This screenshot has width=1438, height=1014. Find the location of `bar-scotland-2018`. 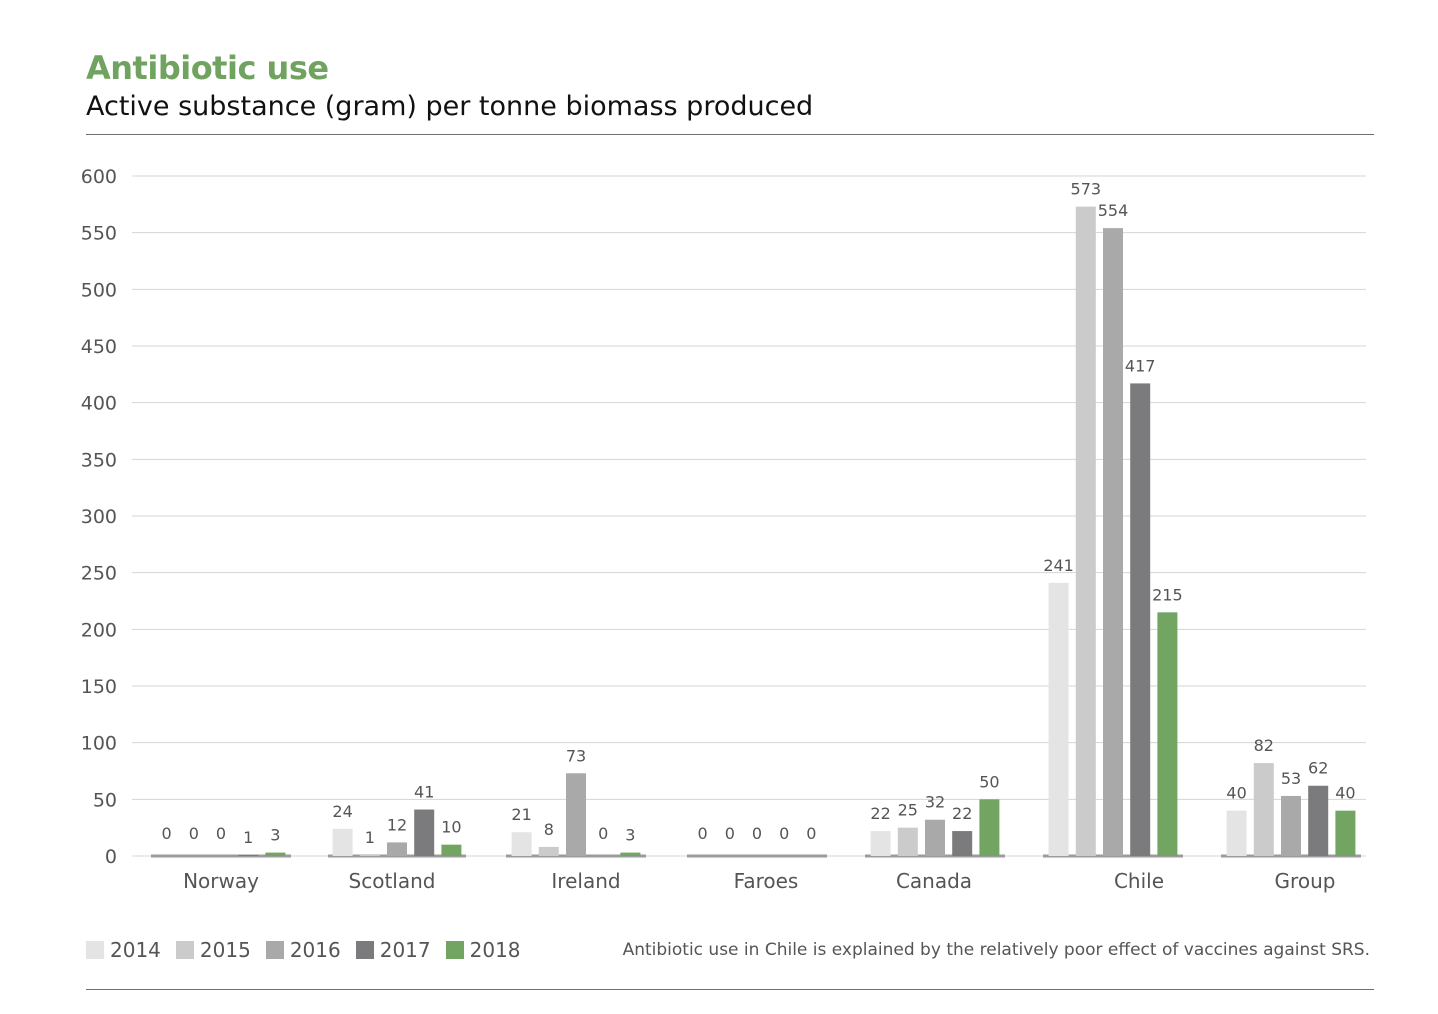

bar-scotland-2018 is located at coordinates (451, 850).